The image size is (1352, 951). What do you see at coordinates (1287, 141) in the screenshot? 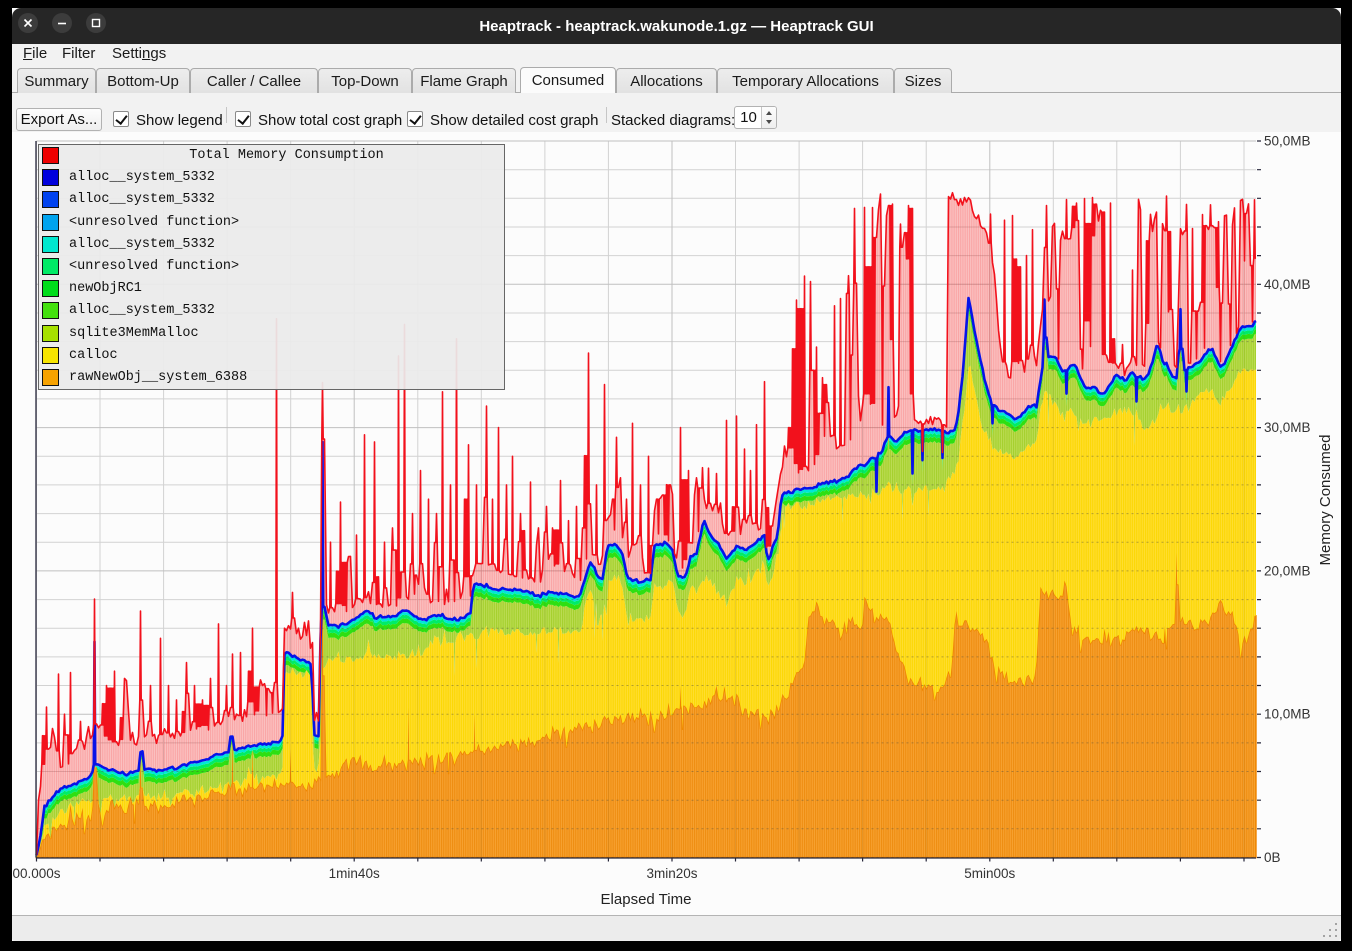
I see `svg-text: 50,0MB` at bounding box center [1287, 141].